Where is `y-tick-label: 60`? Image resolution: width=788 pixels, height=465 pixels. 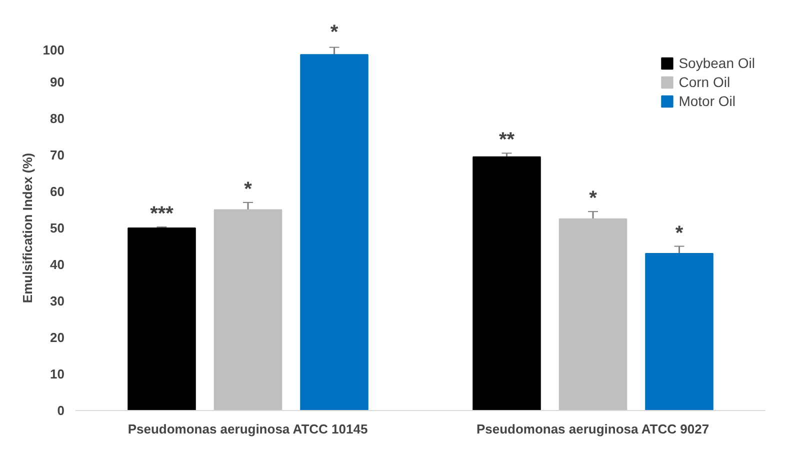 y-tick-label: 60 is located at coordinates (57, 191).